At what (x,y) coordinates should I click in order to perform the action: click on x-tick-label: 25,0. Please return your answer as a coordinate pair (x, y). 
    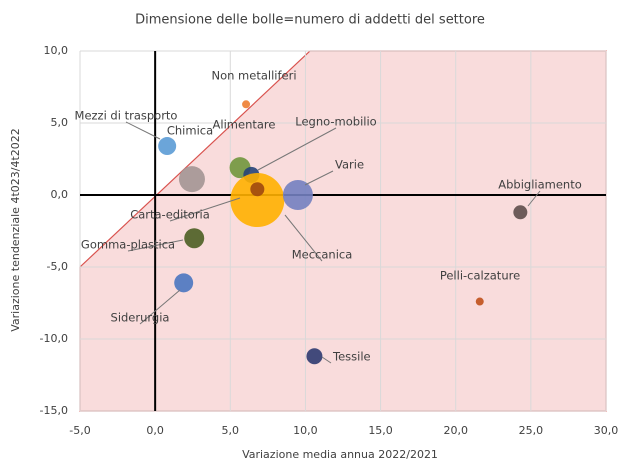
    Looking at the image, I should click on (531, 430).